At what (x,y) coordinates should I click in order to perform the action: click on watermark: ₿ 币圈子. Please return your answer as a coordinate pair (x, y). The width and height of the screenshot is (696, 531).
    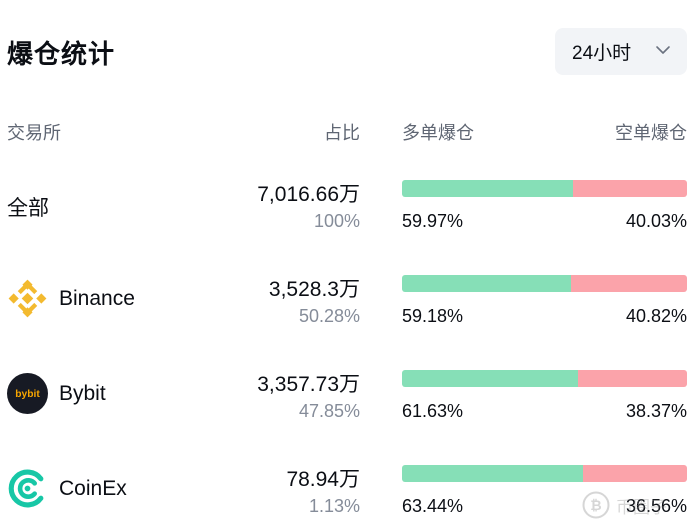
    Looking at the image, I should click on (637, 505).